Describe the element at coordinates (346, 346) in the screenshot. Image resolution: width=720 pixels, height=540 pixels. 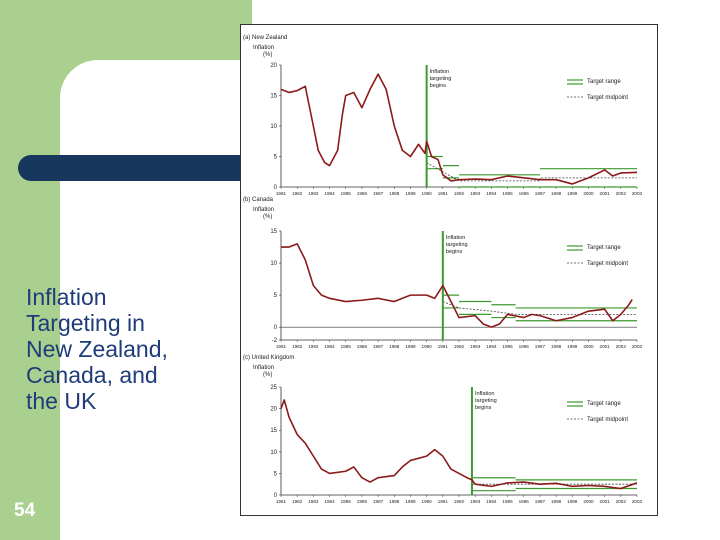
I see `x-tick-label: 1985` at that location.